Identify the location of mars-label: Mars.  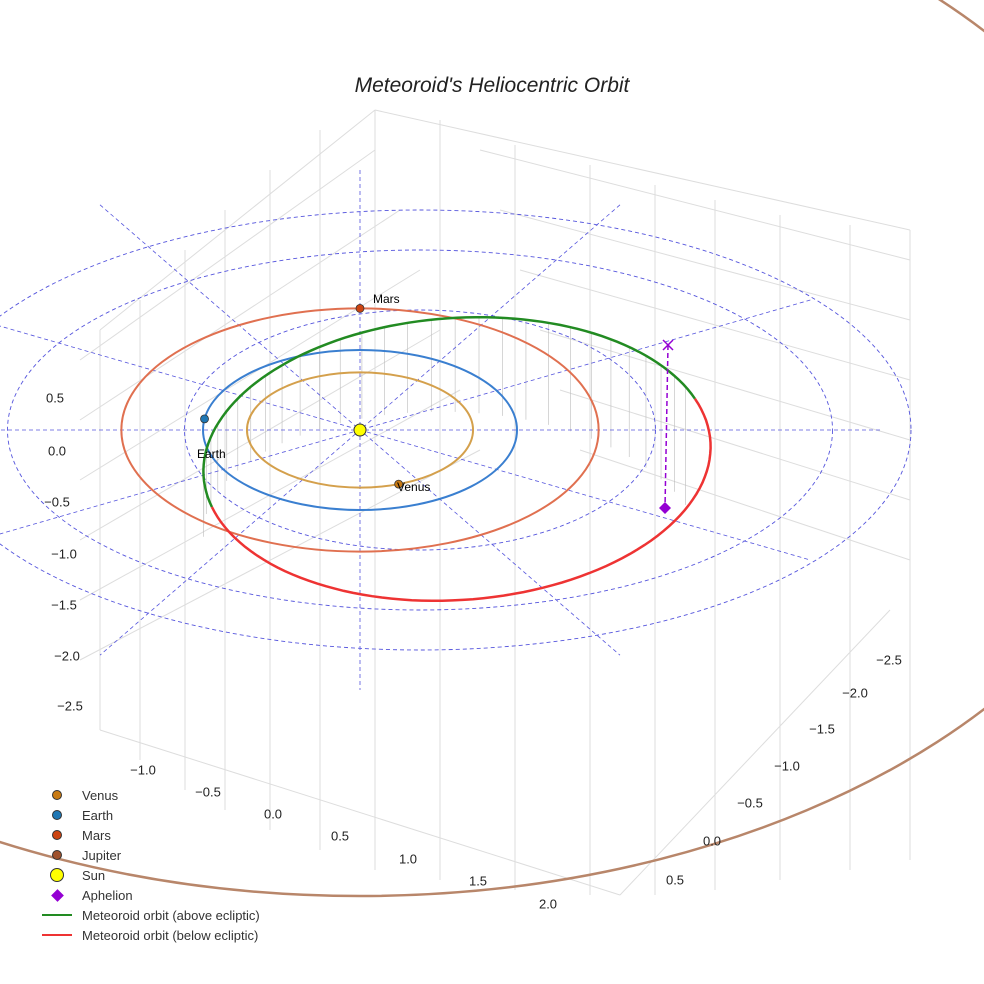
(386, 299).